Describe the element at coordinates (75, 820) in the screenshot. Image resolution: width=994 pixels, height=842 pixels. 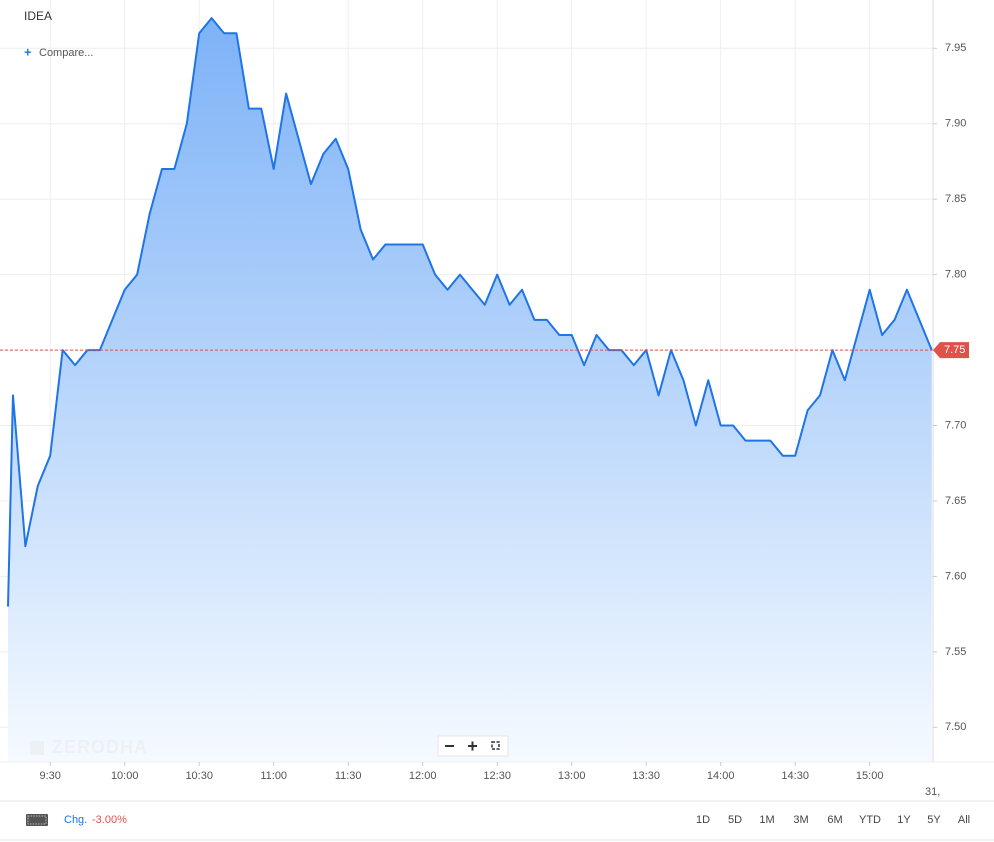
I see `change-label: Chg.` at that location.